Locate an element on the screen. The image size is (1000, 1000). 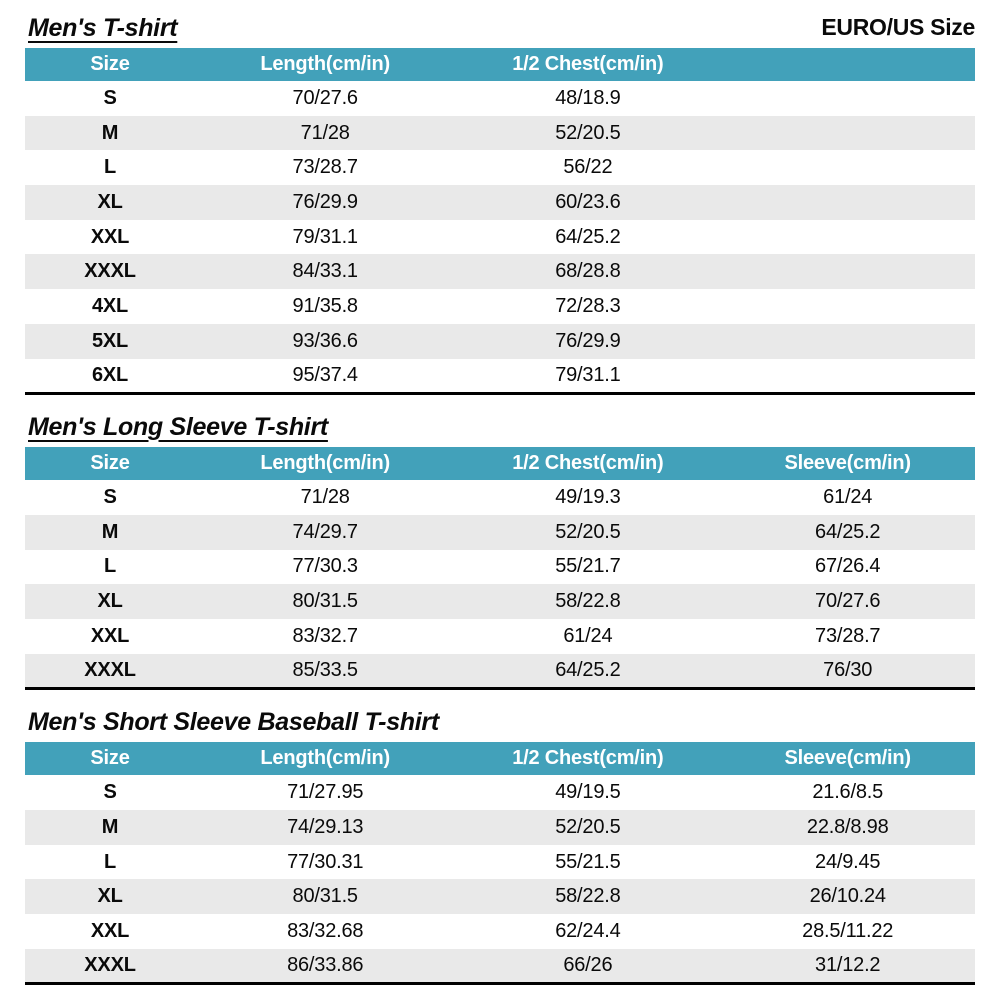
size-cell: XXL is located at coordinates (110, 930).